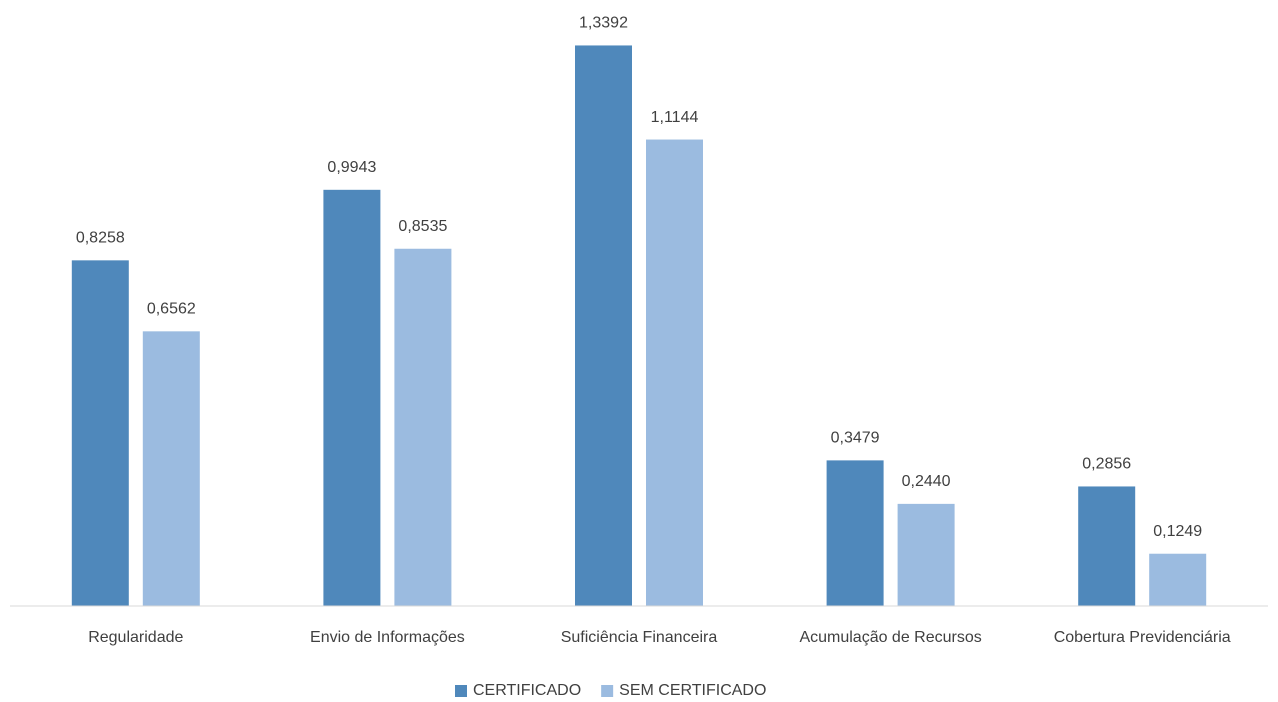 Image resolution: width=1278 pixels, height=702 pixels. Describe the element at coordinates (692, 690) in the screenshot. I see `legend-label: SEM CERTIFICADO` at that location.